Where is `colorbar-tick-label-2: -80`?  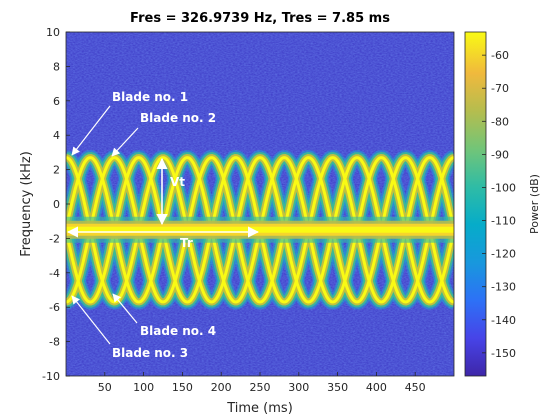 colorbar-tick-label-2: -80 is located at coordinates (500, 121).